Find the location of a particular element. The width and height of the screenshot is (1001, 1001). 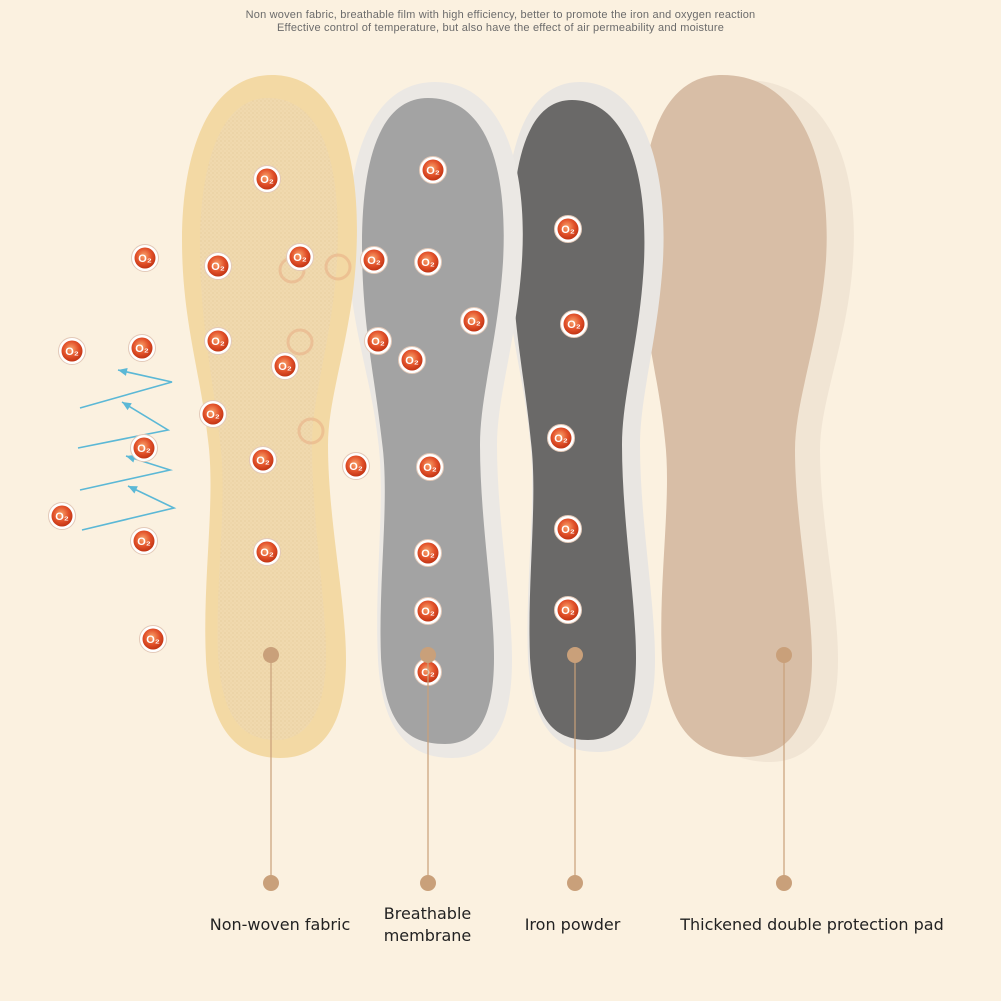

label-non-woven-fabric: Non-woven fabric is located at coordinates (280, 925).